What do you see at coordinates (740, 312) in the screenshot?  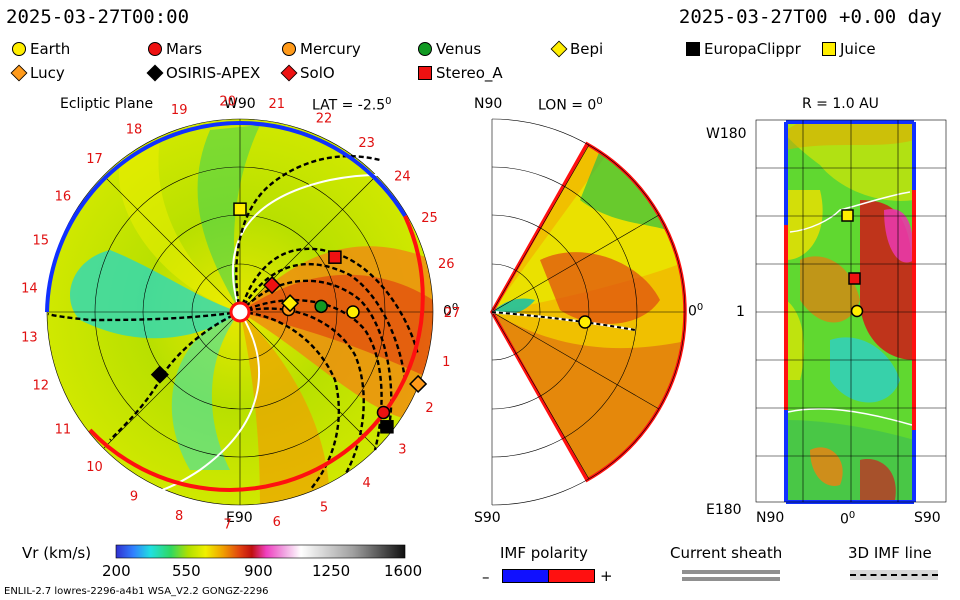 I see `map-mid-label: 1` at bounding box center [740, 312].